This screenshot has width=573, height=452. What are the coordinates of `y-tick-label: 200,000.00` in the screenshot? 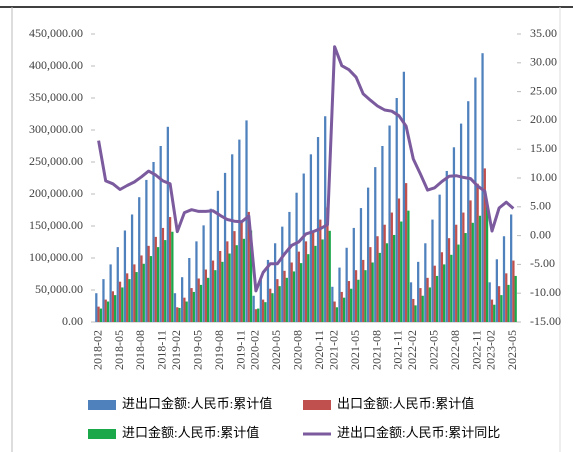 It's located at (56, 193).